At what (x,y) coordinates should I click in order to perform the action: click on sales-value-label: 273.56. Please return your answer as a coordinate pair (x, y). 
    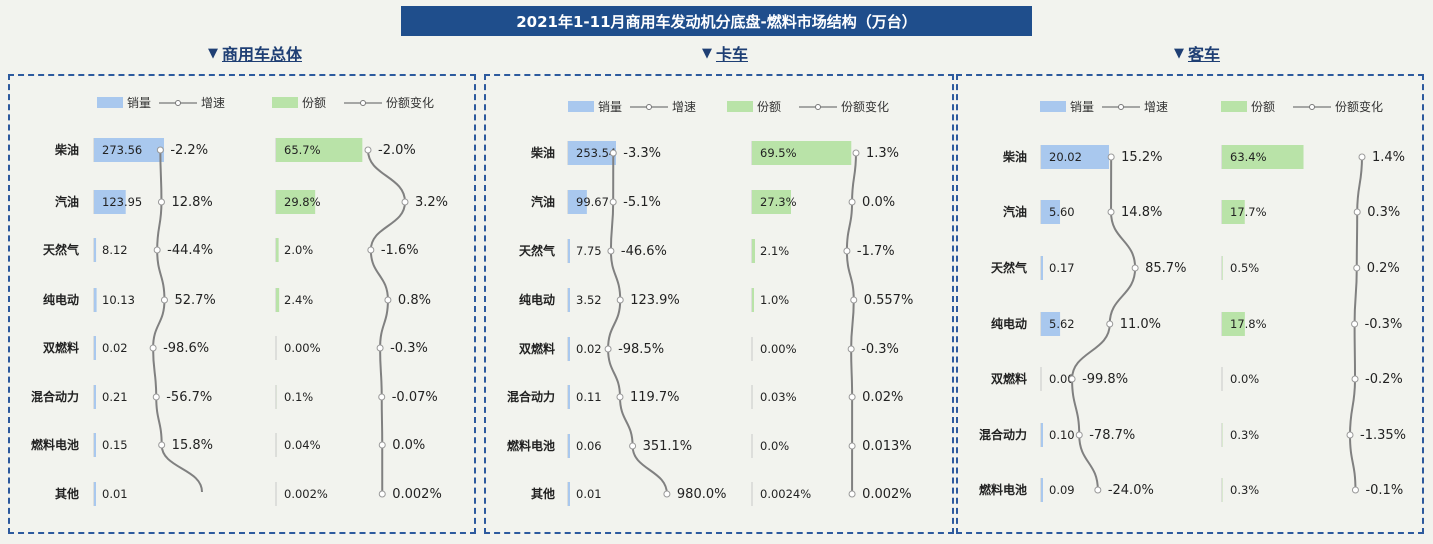
    Looking at the image, I should click on (122, 150).